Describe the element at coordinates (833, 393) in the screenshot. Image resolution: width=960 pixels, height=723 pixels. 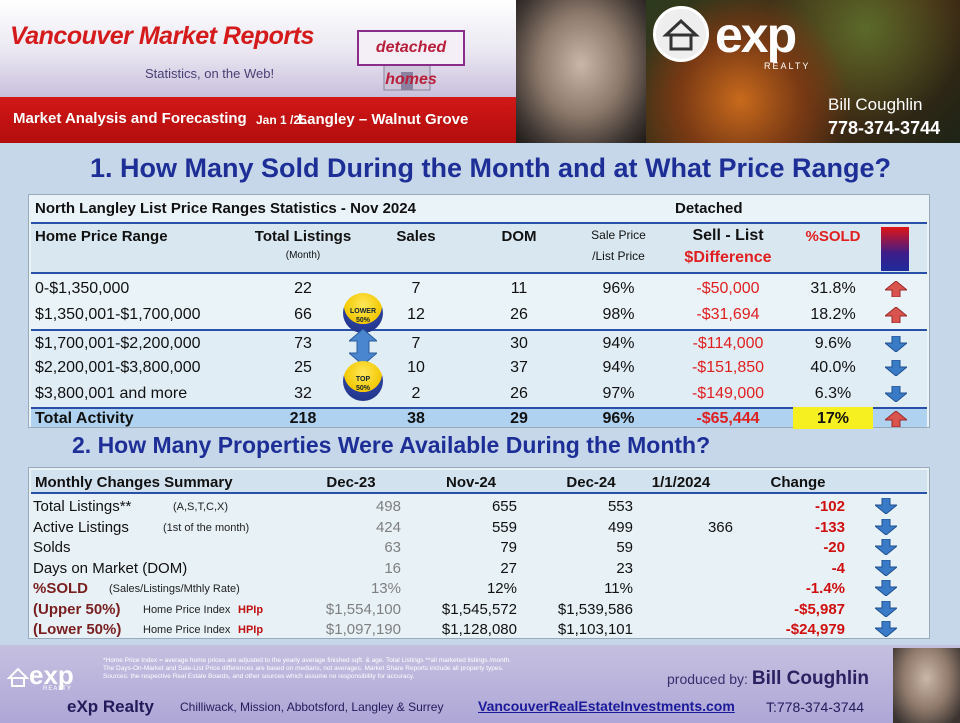
I see `cell-sold: 6.3%` at that location.